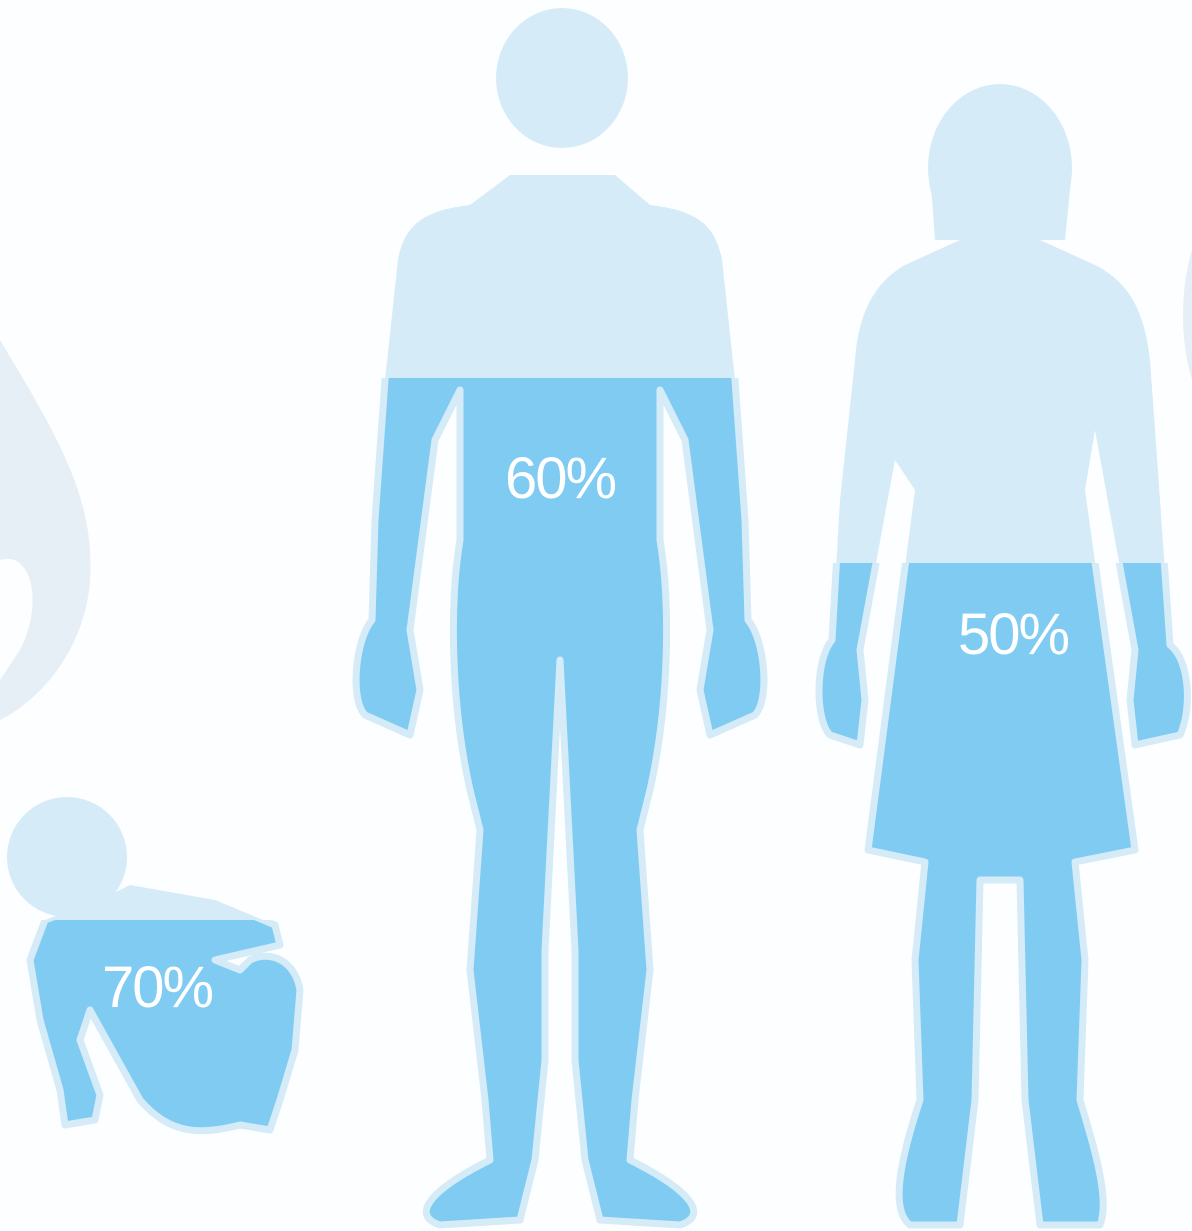 Image resolution: width=1192 pixels, height=1231 pixels. I want to click on baby-water-label: 70%, so click(157, 987).